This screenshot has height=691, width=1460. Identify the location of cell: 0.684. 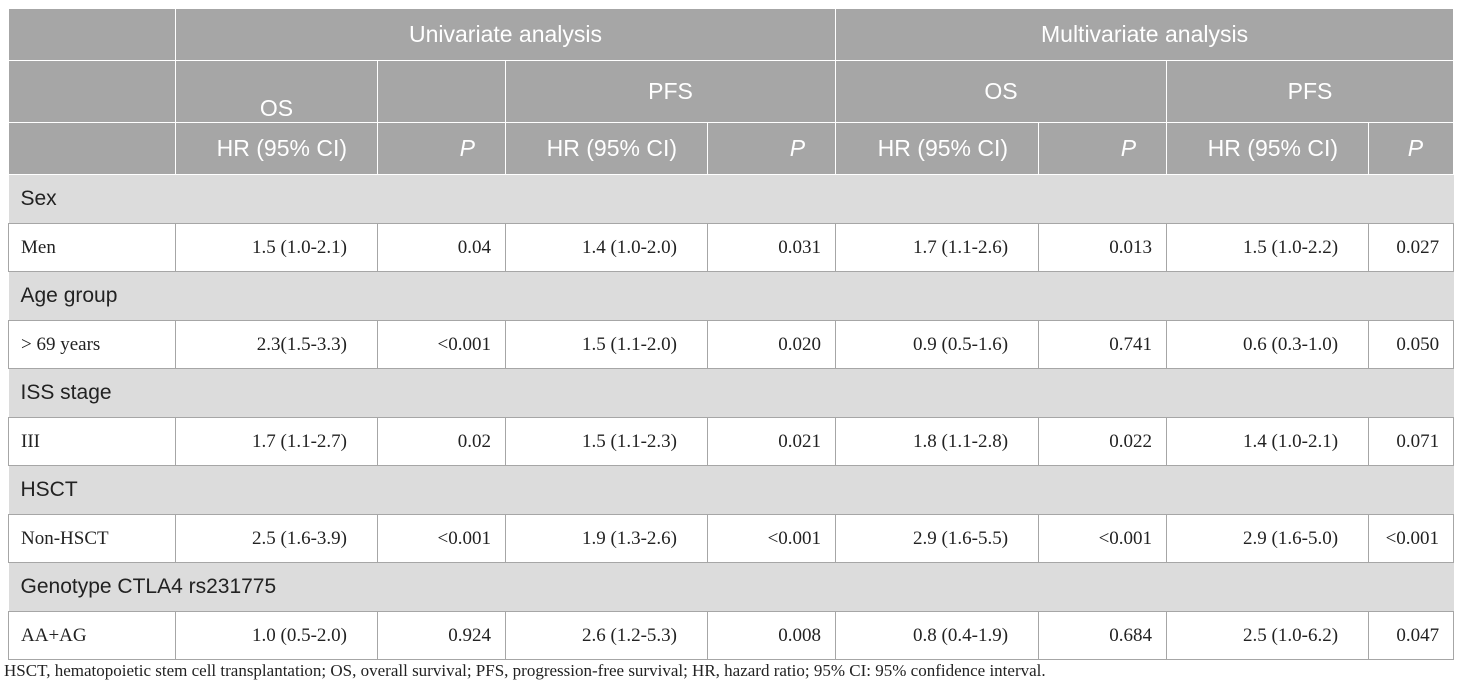
(1103, 635).